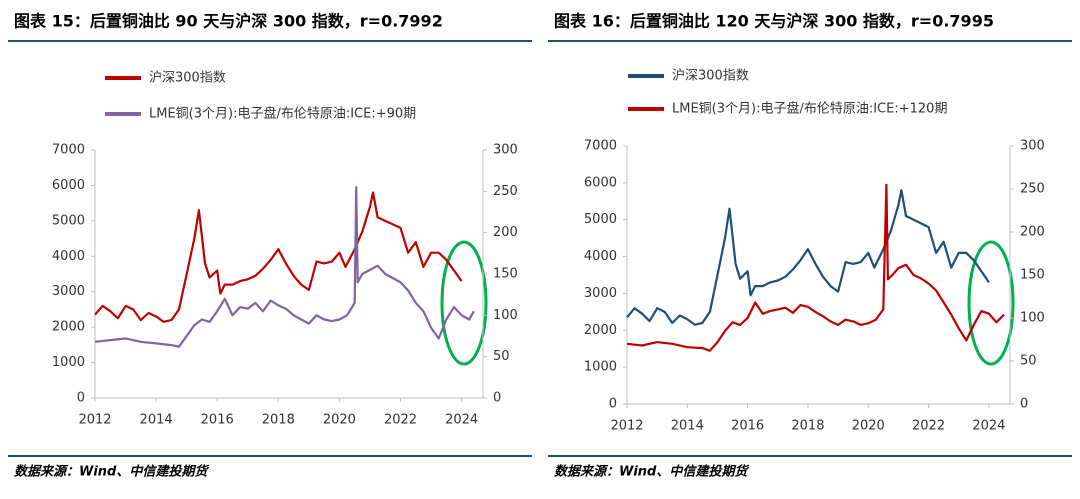 The height and width of the screenshot is (499, 1080). Describe the element at coordinates (282, 114) in the screenshot. I see `legend-label: LME铜(3个月):电子盘/布伦特原油:ICE:+90期` at that location.